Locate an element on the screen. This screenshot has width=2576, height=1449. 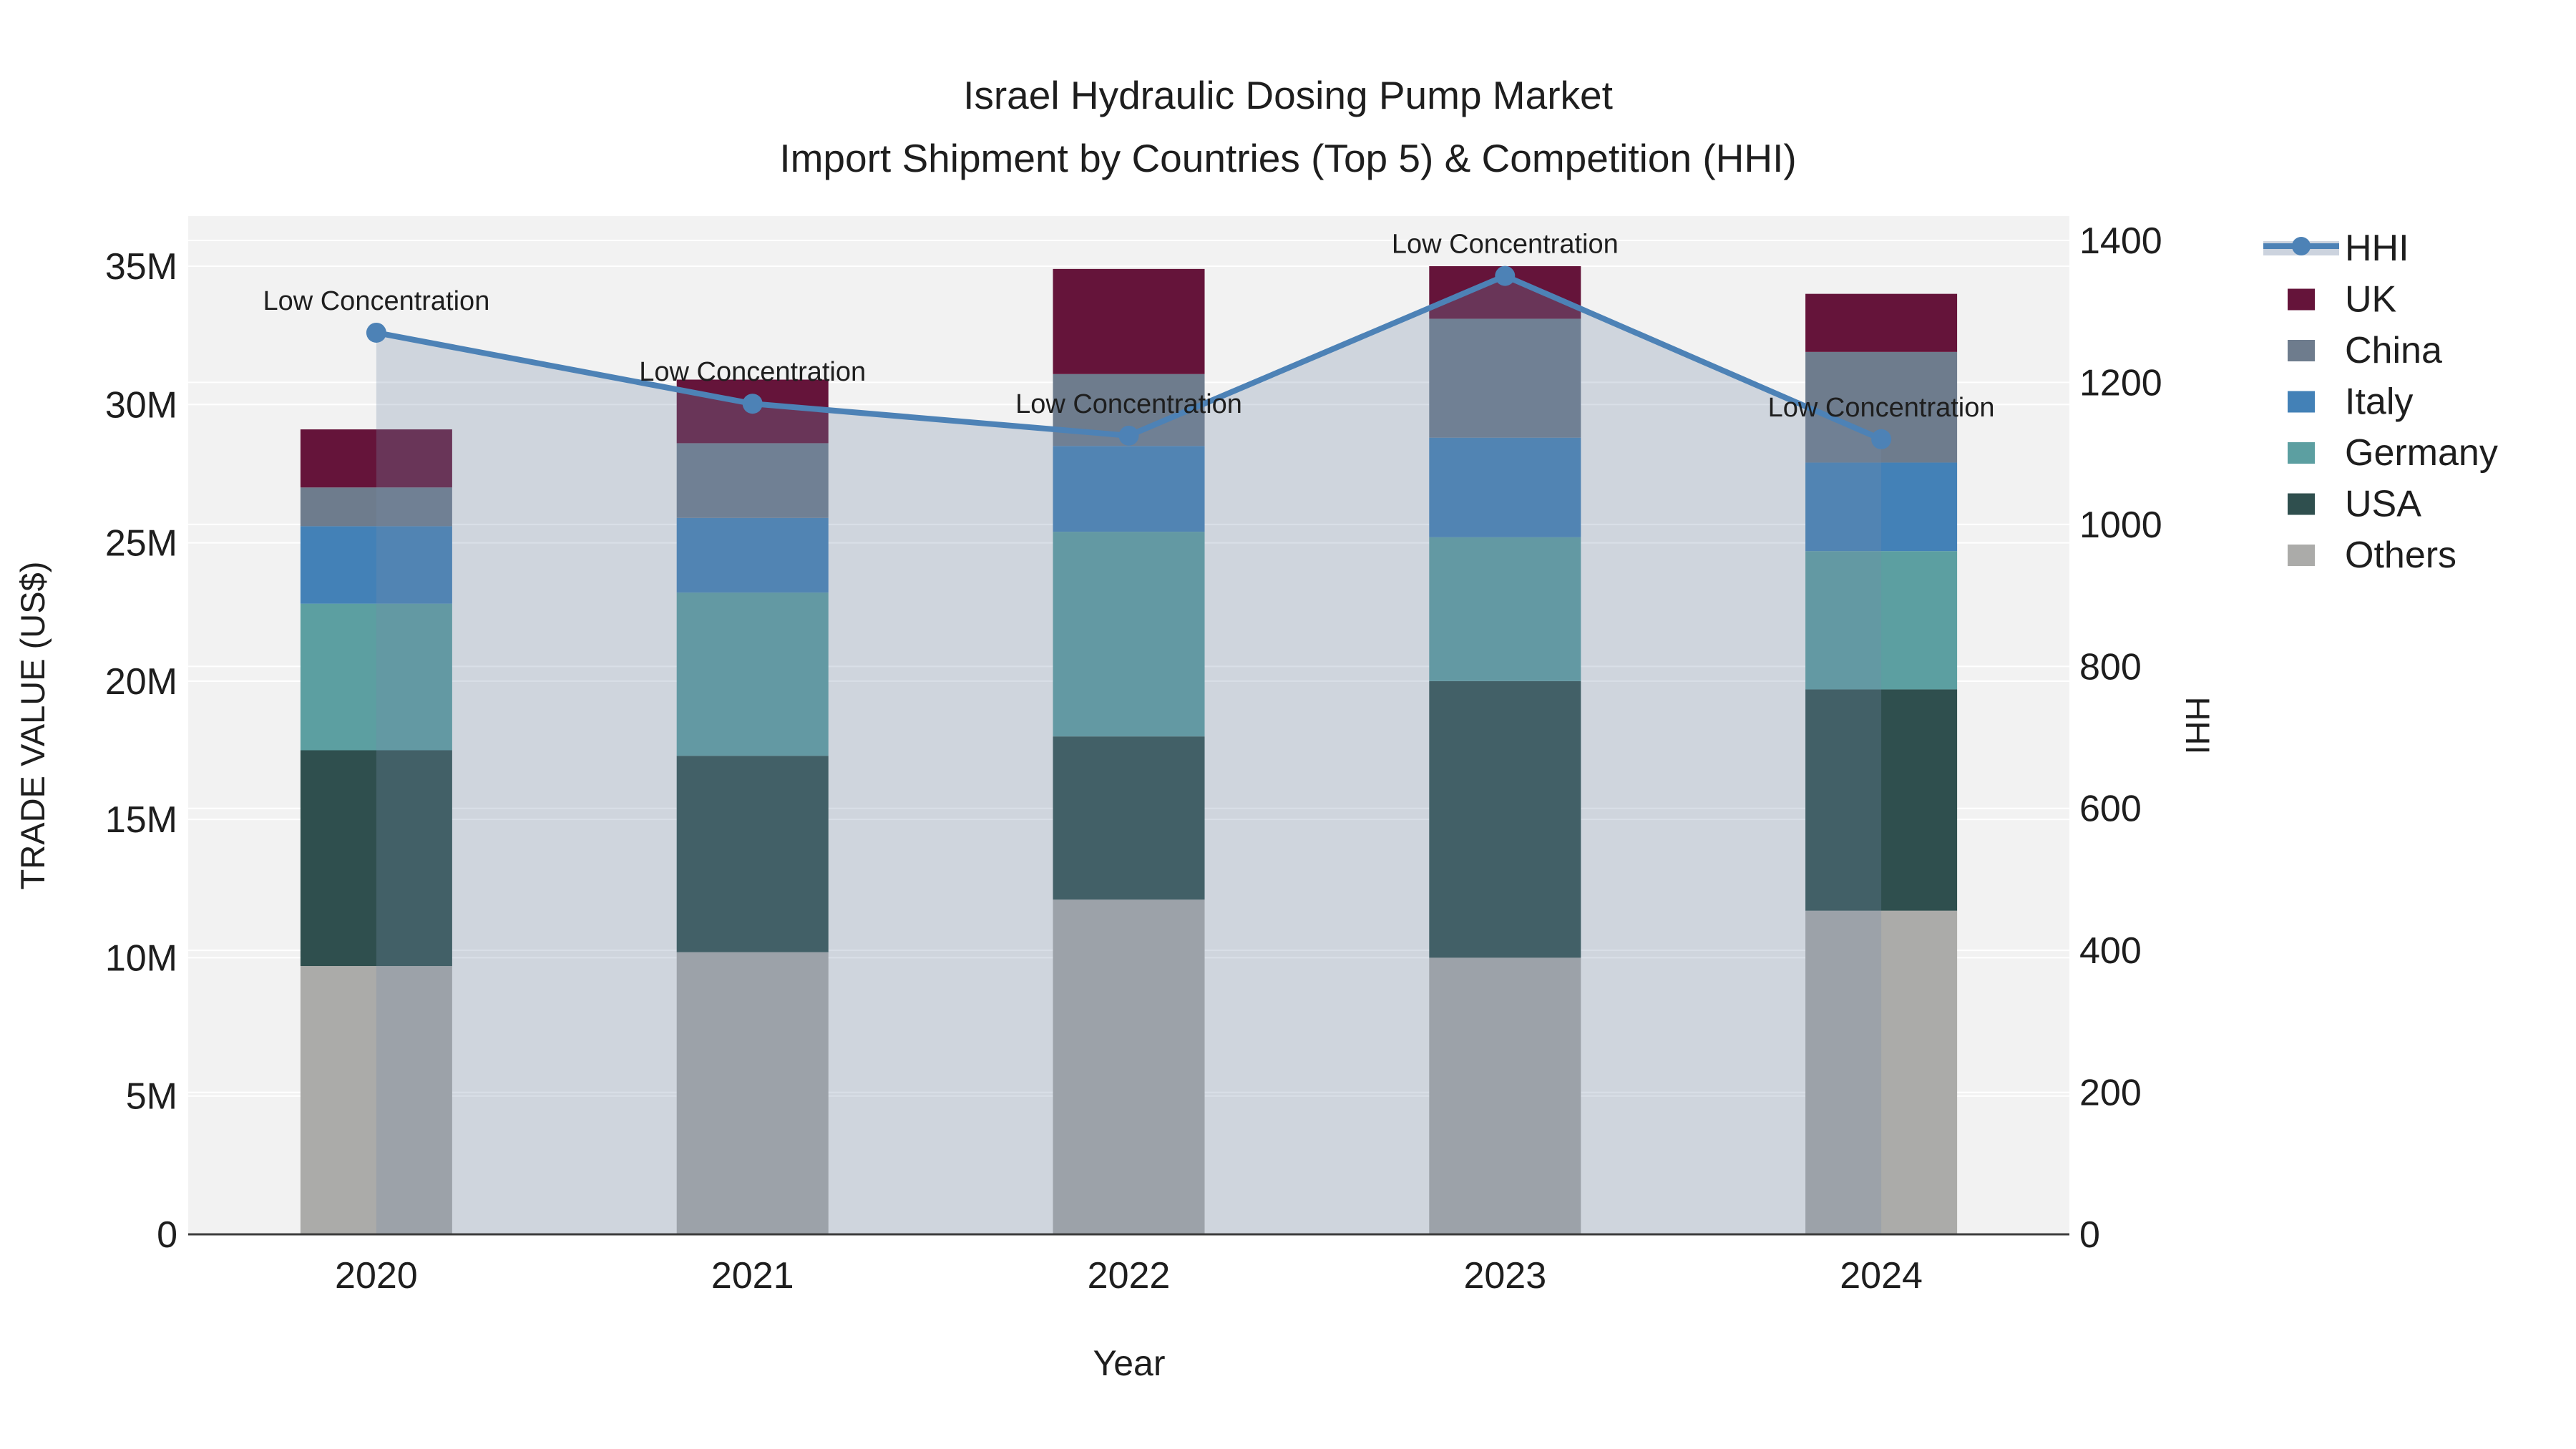
x-tick-2021: 2021 is located at coordinates (752, 1276).